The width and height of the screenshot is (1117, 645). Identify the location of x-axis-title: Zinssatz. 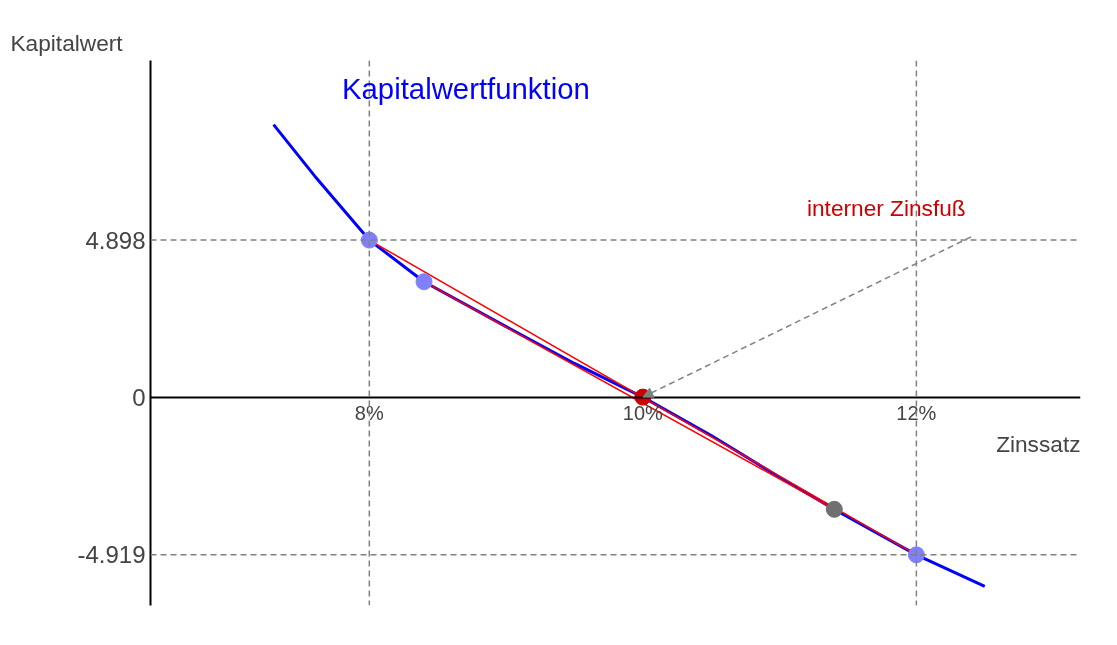
(1038, 444).